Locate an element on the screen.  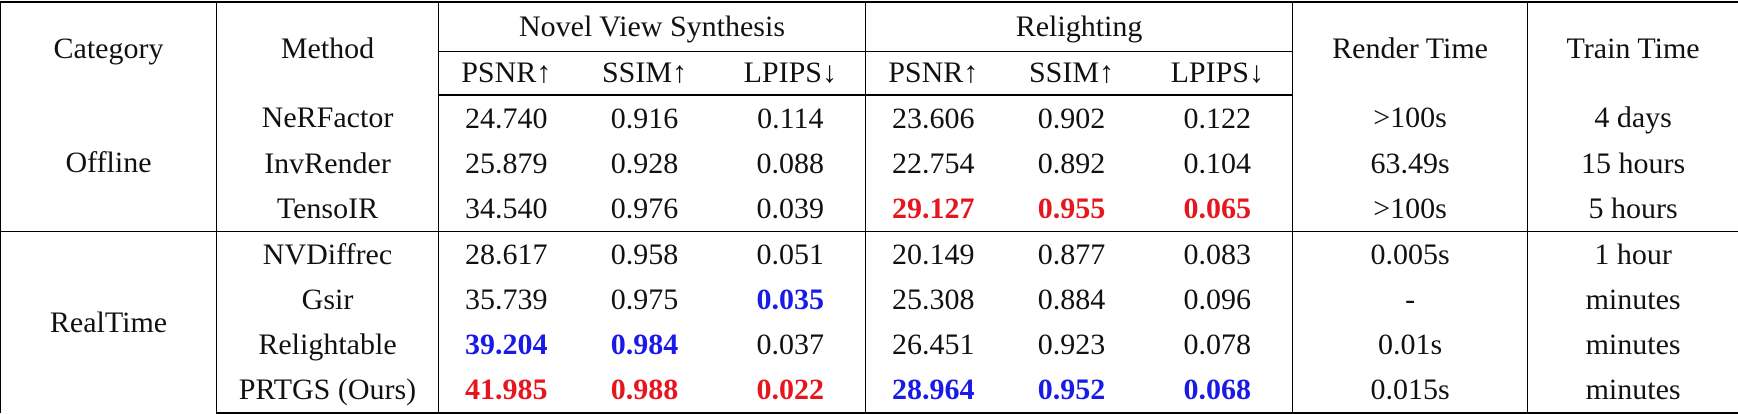
value-cell: 0.976 is located at coordinates (645, 209).